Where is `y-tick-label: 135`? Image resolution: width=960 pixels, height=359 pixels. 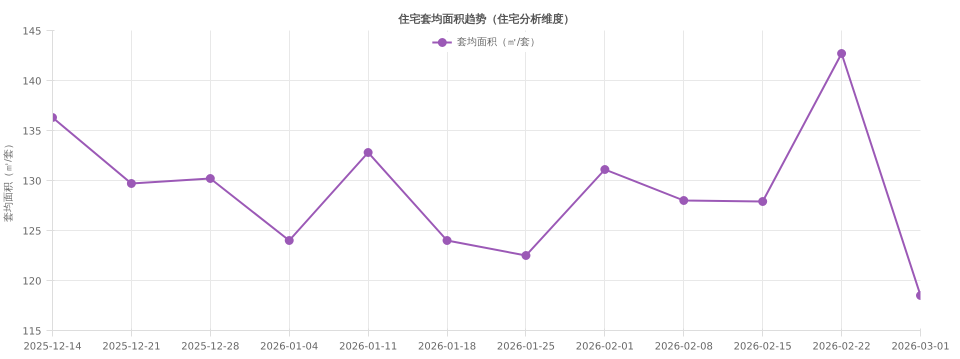
y-tick-label: 135 is located at coordinates (32, 132).